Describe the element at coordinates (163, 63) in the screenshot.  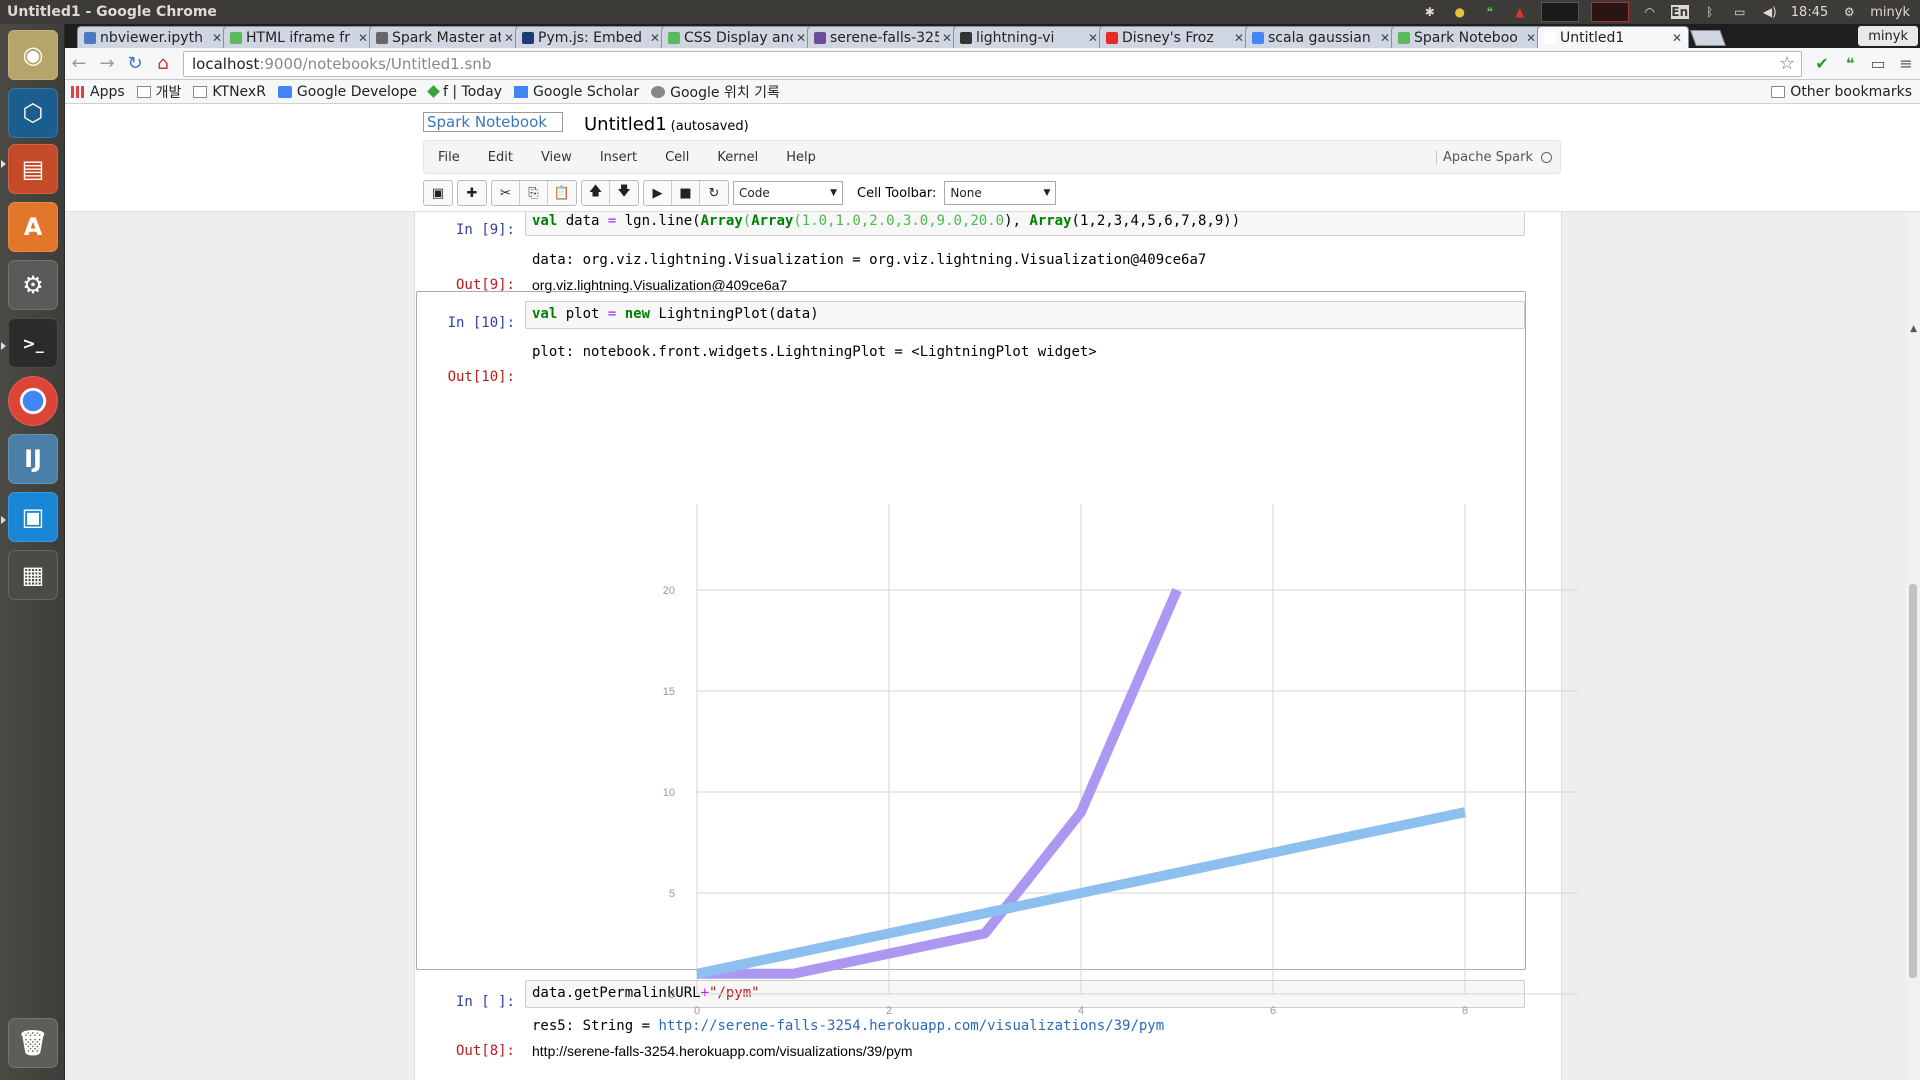
I see `home-button: ⌂` at that location.